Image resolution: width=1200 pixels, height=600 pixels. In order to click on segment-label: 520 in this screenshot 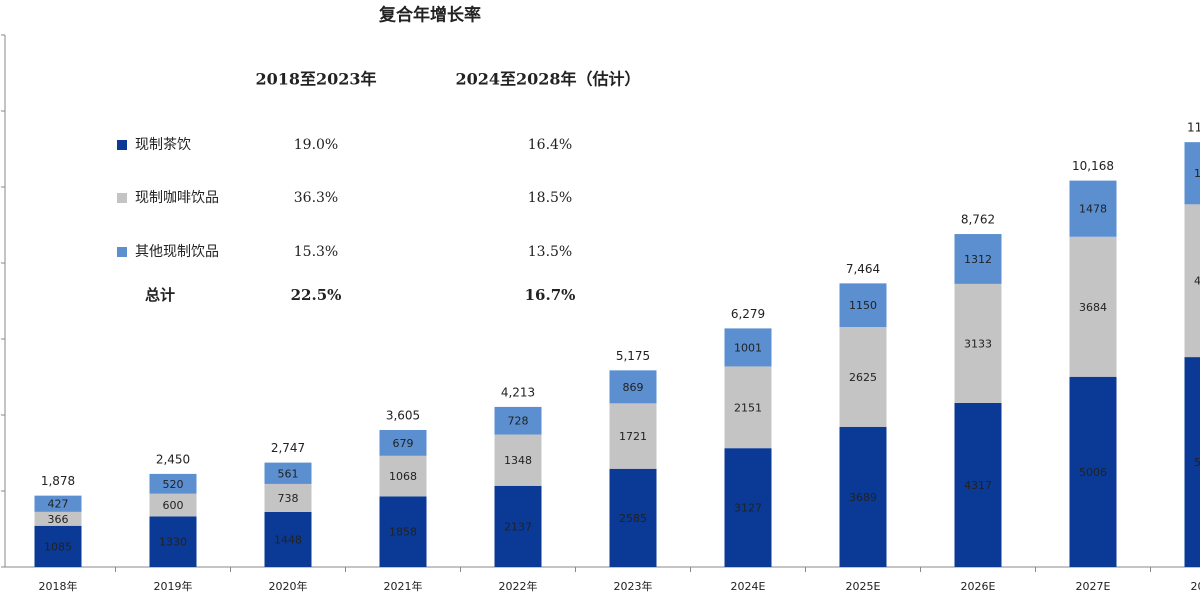, I will do `click(173, 484)`.